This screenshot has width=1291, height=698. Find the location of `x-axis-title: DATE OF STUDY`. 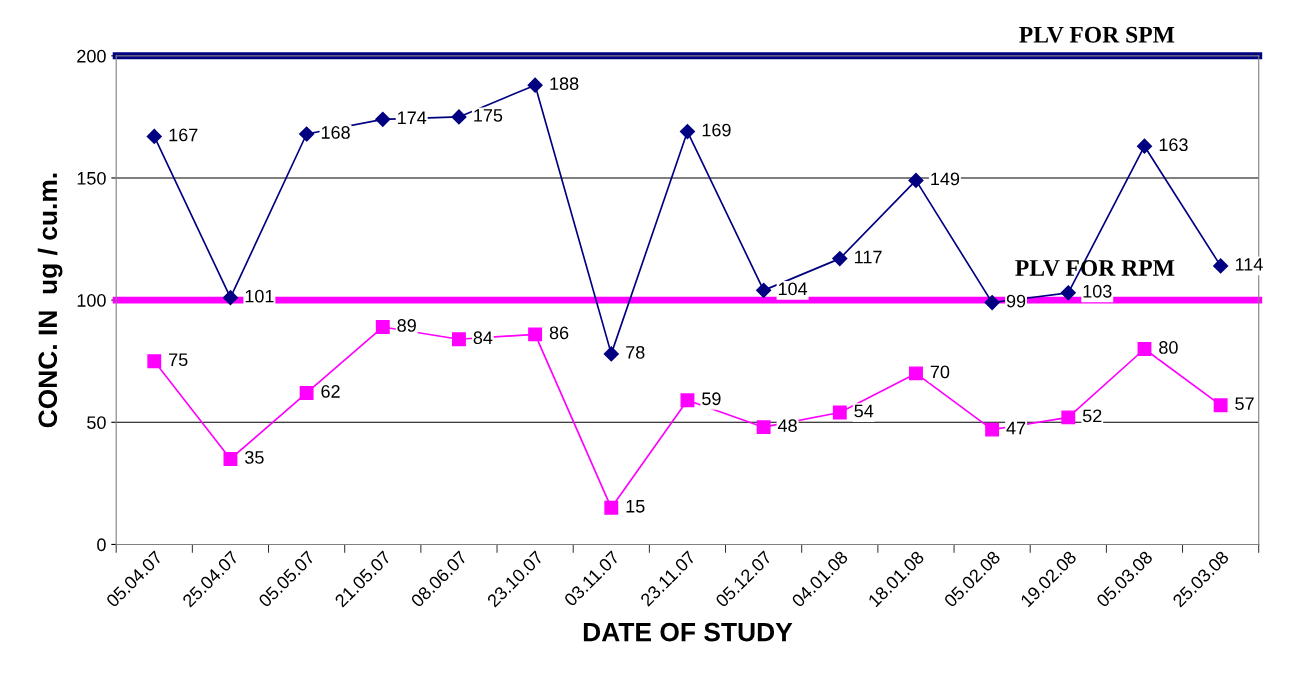

x-axis-title: DATE OF STUDY is located at coordinates (688, 632).